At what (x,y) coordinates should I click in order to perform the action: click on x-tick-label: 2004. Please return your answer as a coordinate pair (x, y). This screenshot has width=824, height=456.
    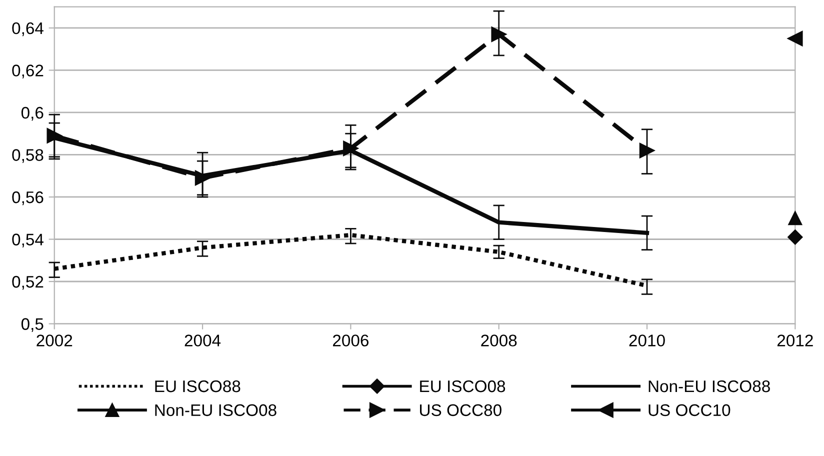
    Looking at the image, I should click on (202, 340).